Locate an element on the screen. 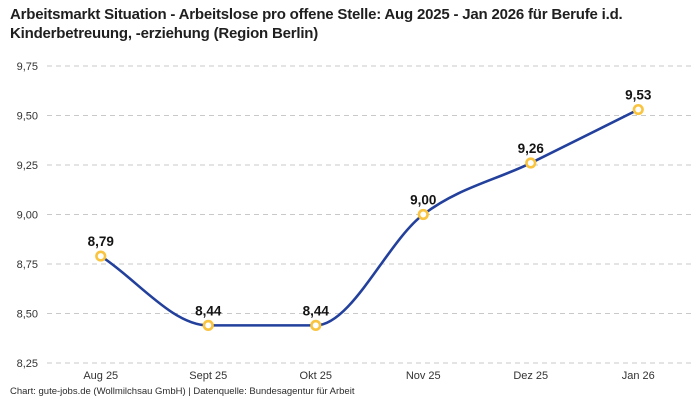  y-axis-tick-label: 9,75 is located at coordinates (27, 67).